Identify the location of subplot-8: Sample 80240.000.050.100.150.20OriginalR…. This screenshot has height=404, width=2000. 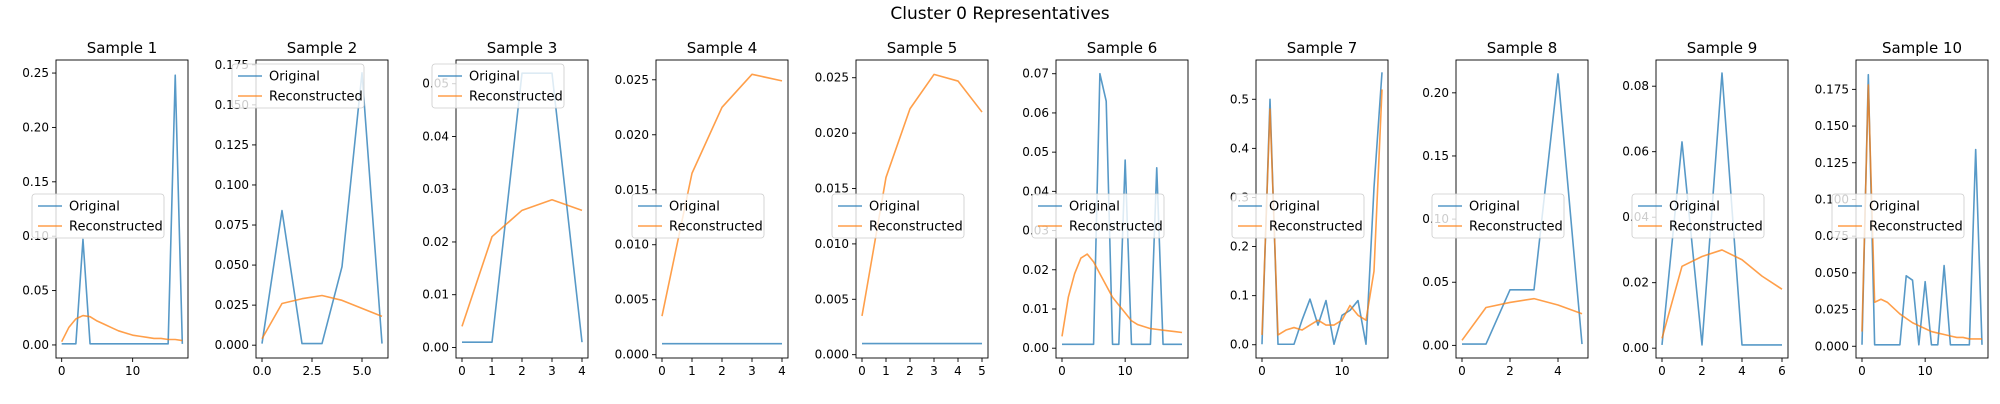
(1505, 208).